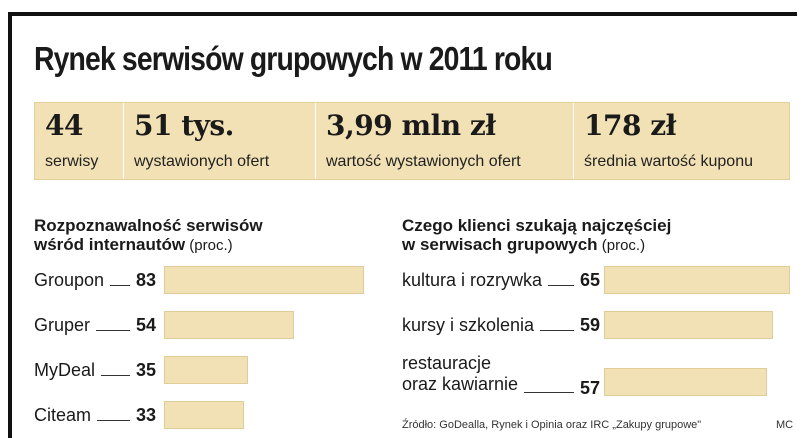 The height and width of the screenshot is (438, 805). I want to click on bar-value-label: 35, so click(145, 370).